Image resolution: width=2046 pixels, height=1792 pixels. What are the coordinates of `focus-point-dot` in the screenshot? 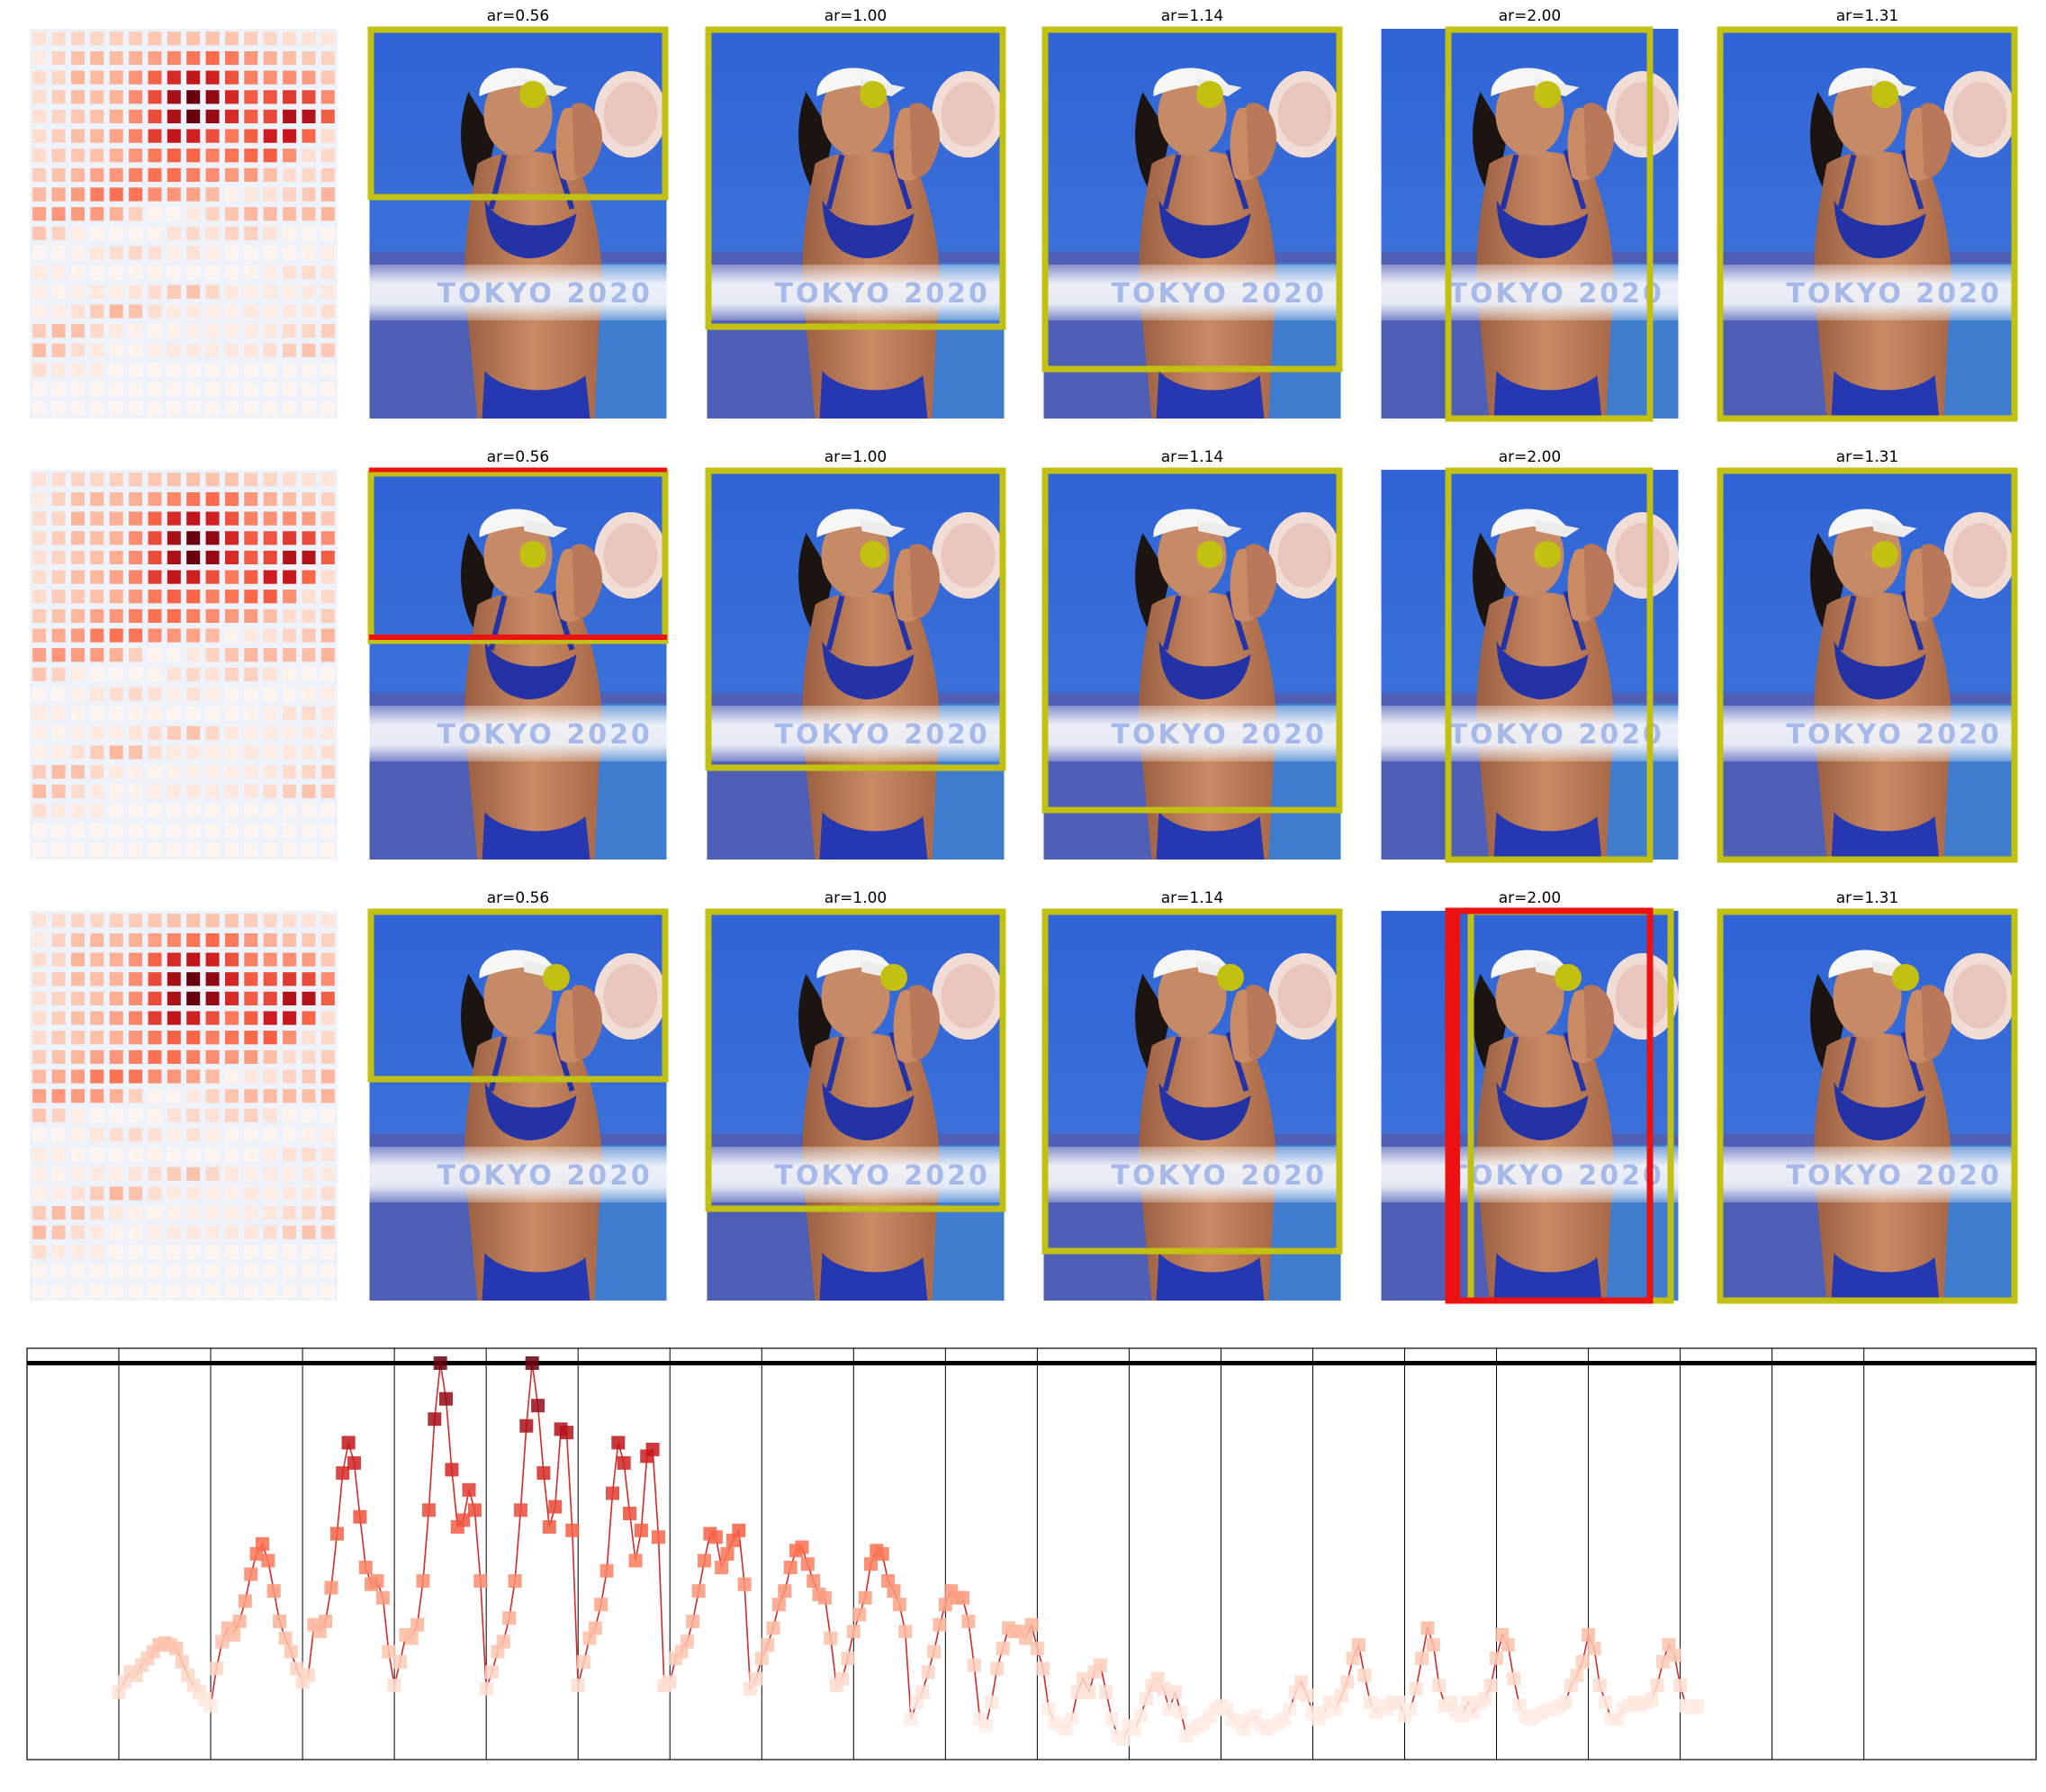 It's located at (556, 977).